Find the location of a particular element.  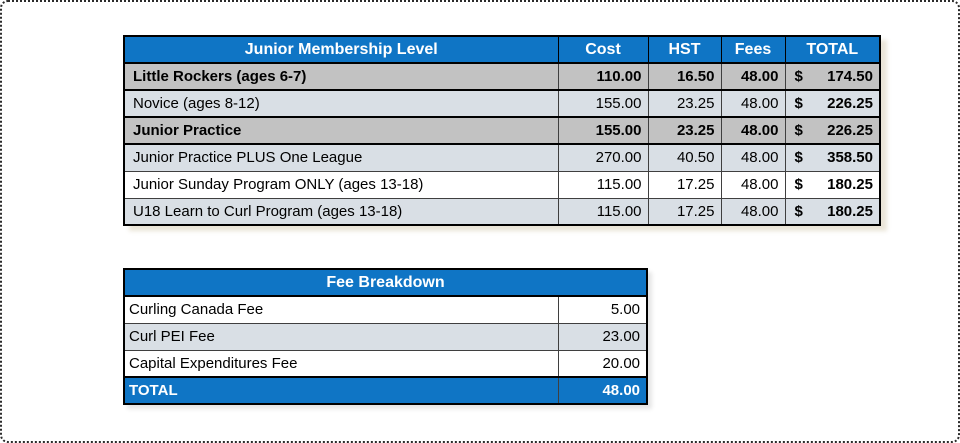

column-header-hst: HST is located at coordinates (684, 49).